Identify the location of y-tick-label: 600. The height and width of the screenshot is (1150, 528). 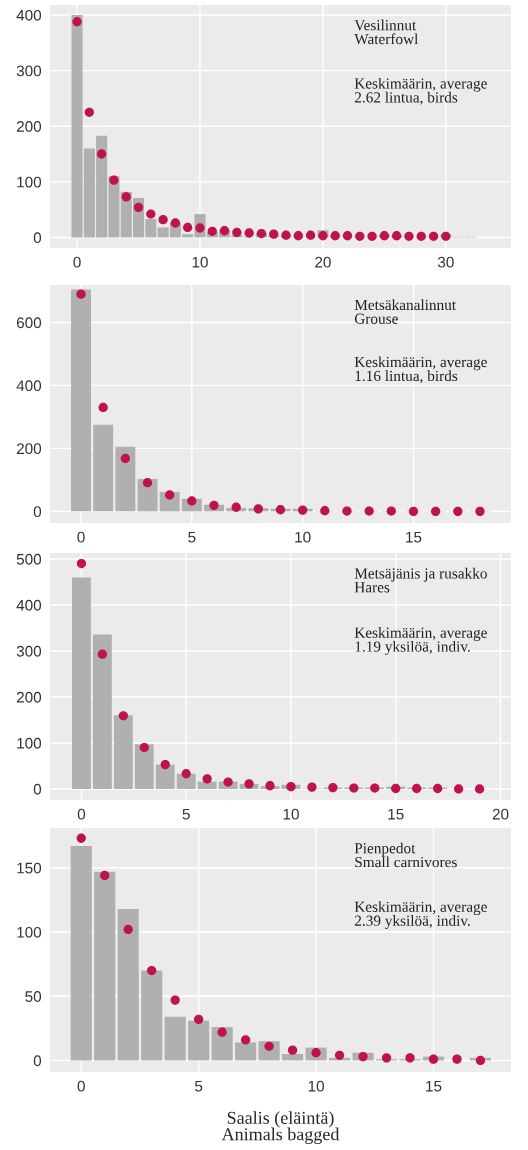
(29, 323).